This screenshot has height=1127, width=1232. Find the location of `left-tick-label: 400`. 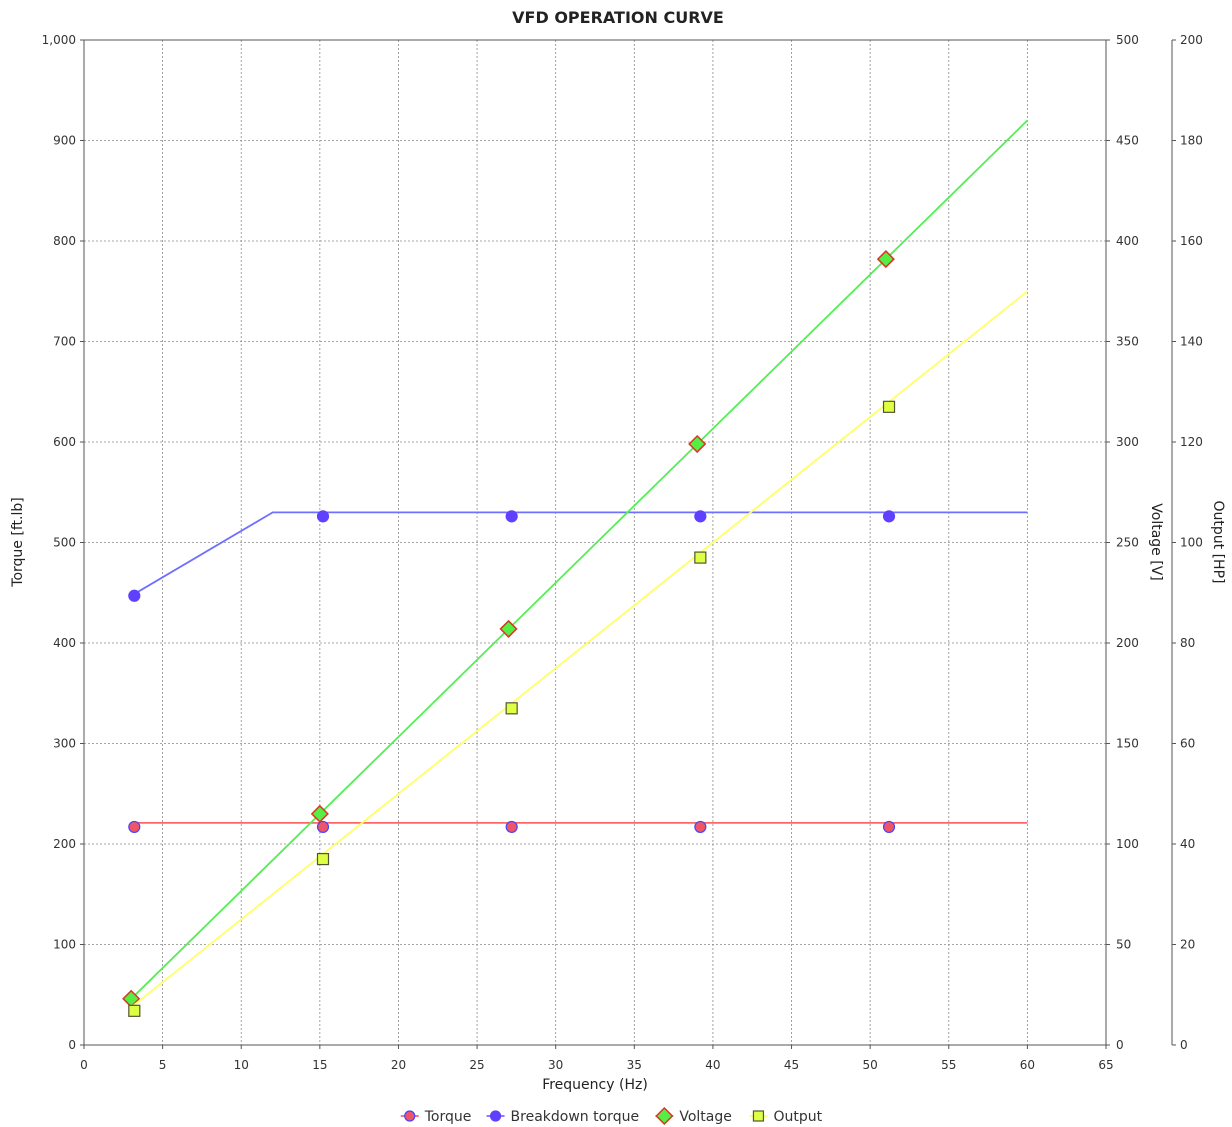

left-tick-label: 400 is located at coordinates (64, 643).